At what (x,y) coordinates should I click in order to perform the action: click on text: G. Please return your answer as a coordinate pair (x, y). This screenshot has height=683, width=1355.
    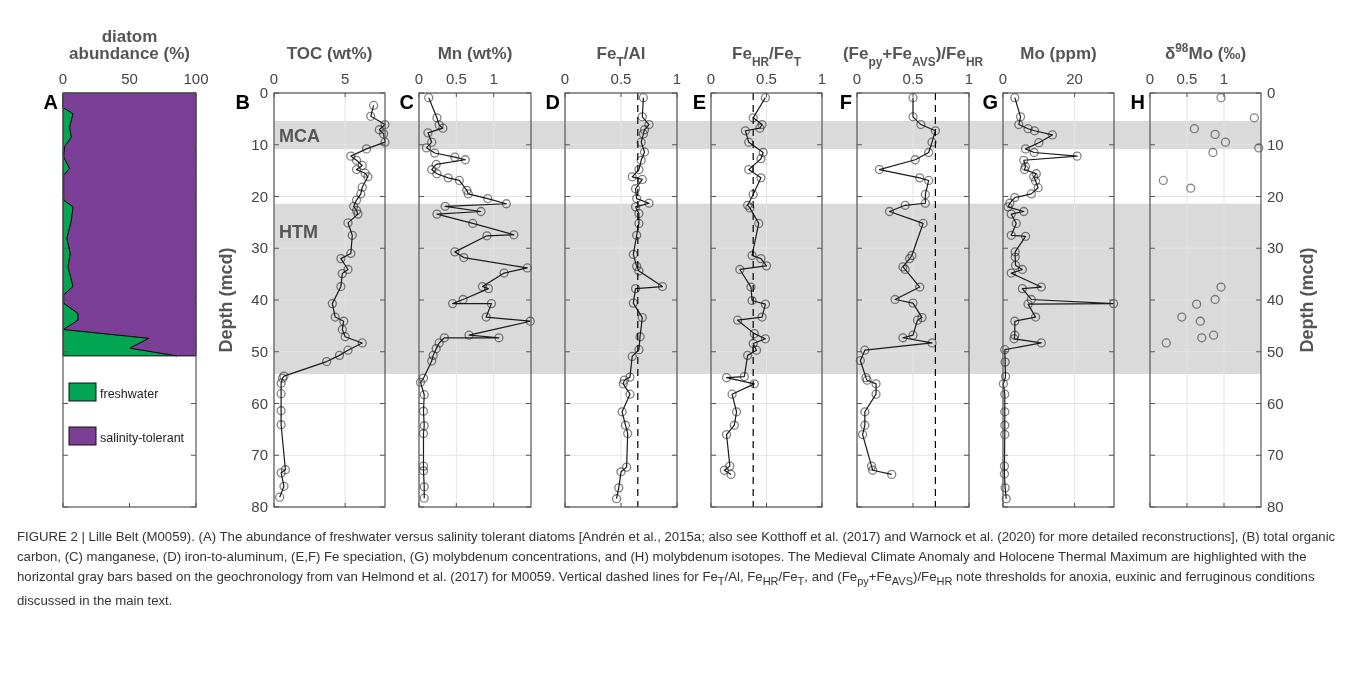
    Looking at the image, I should click on (990, 102).